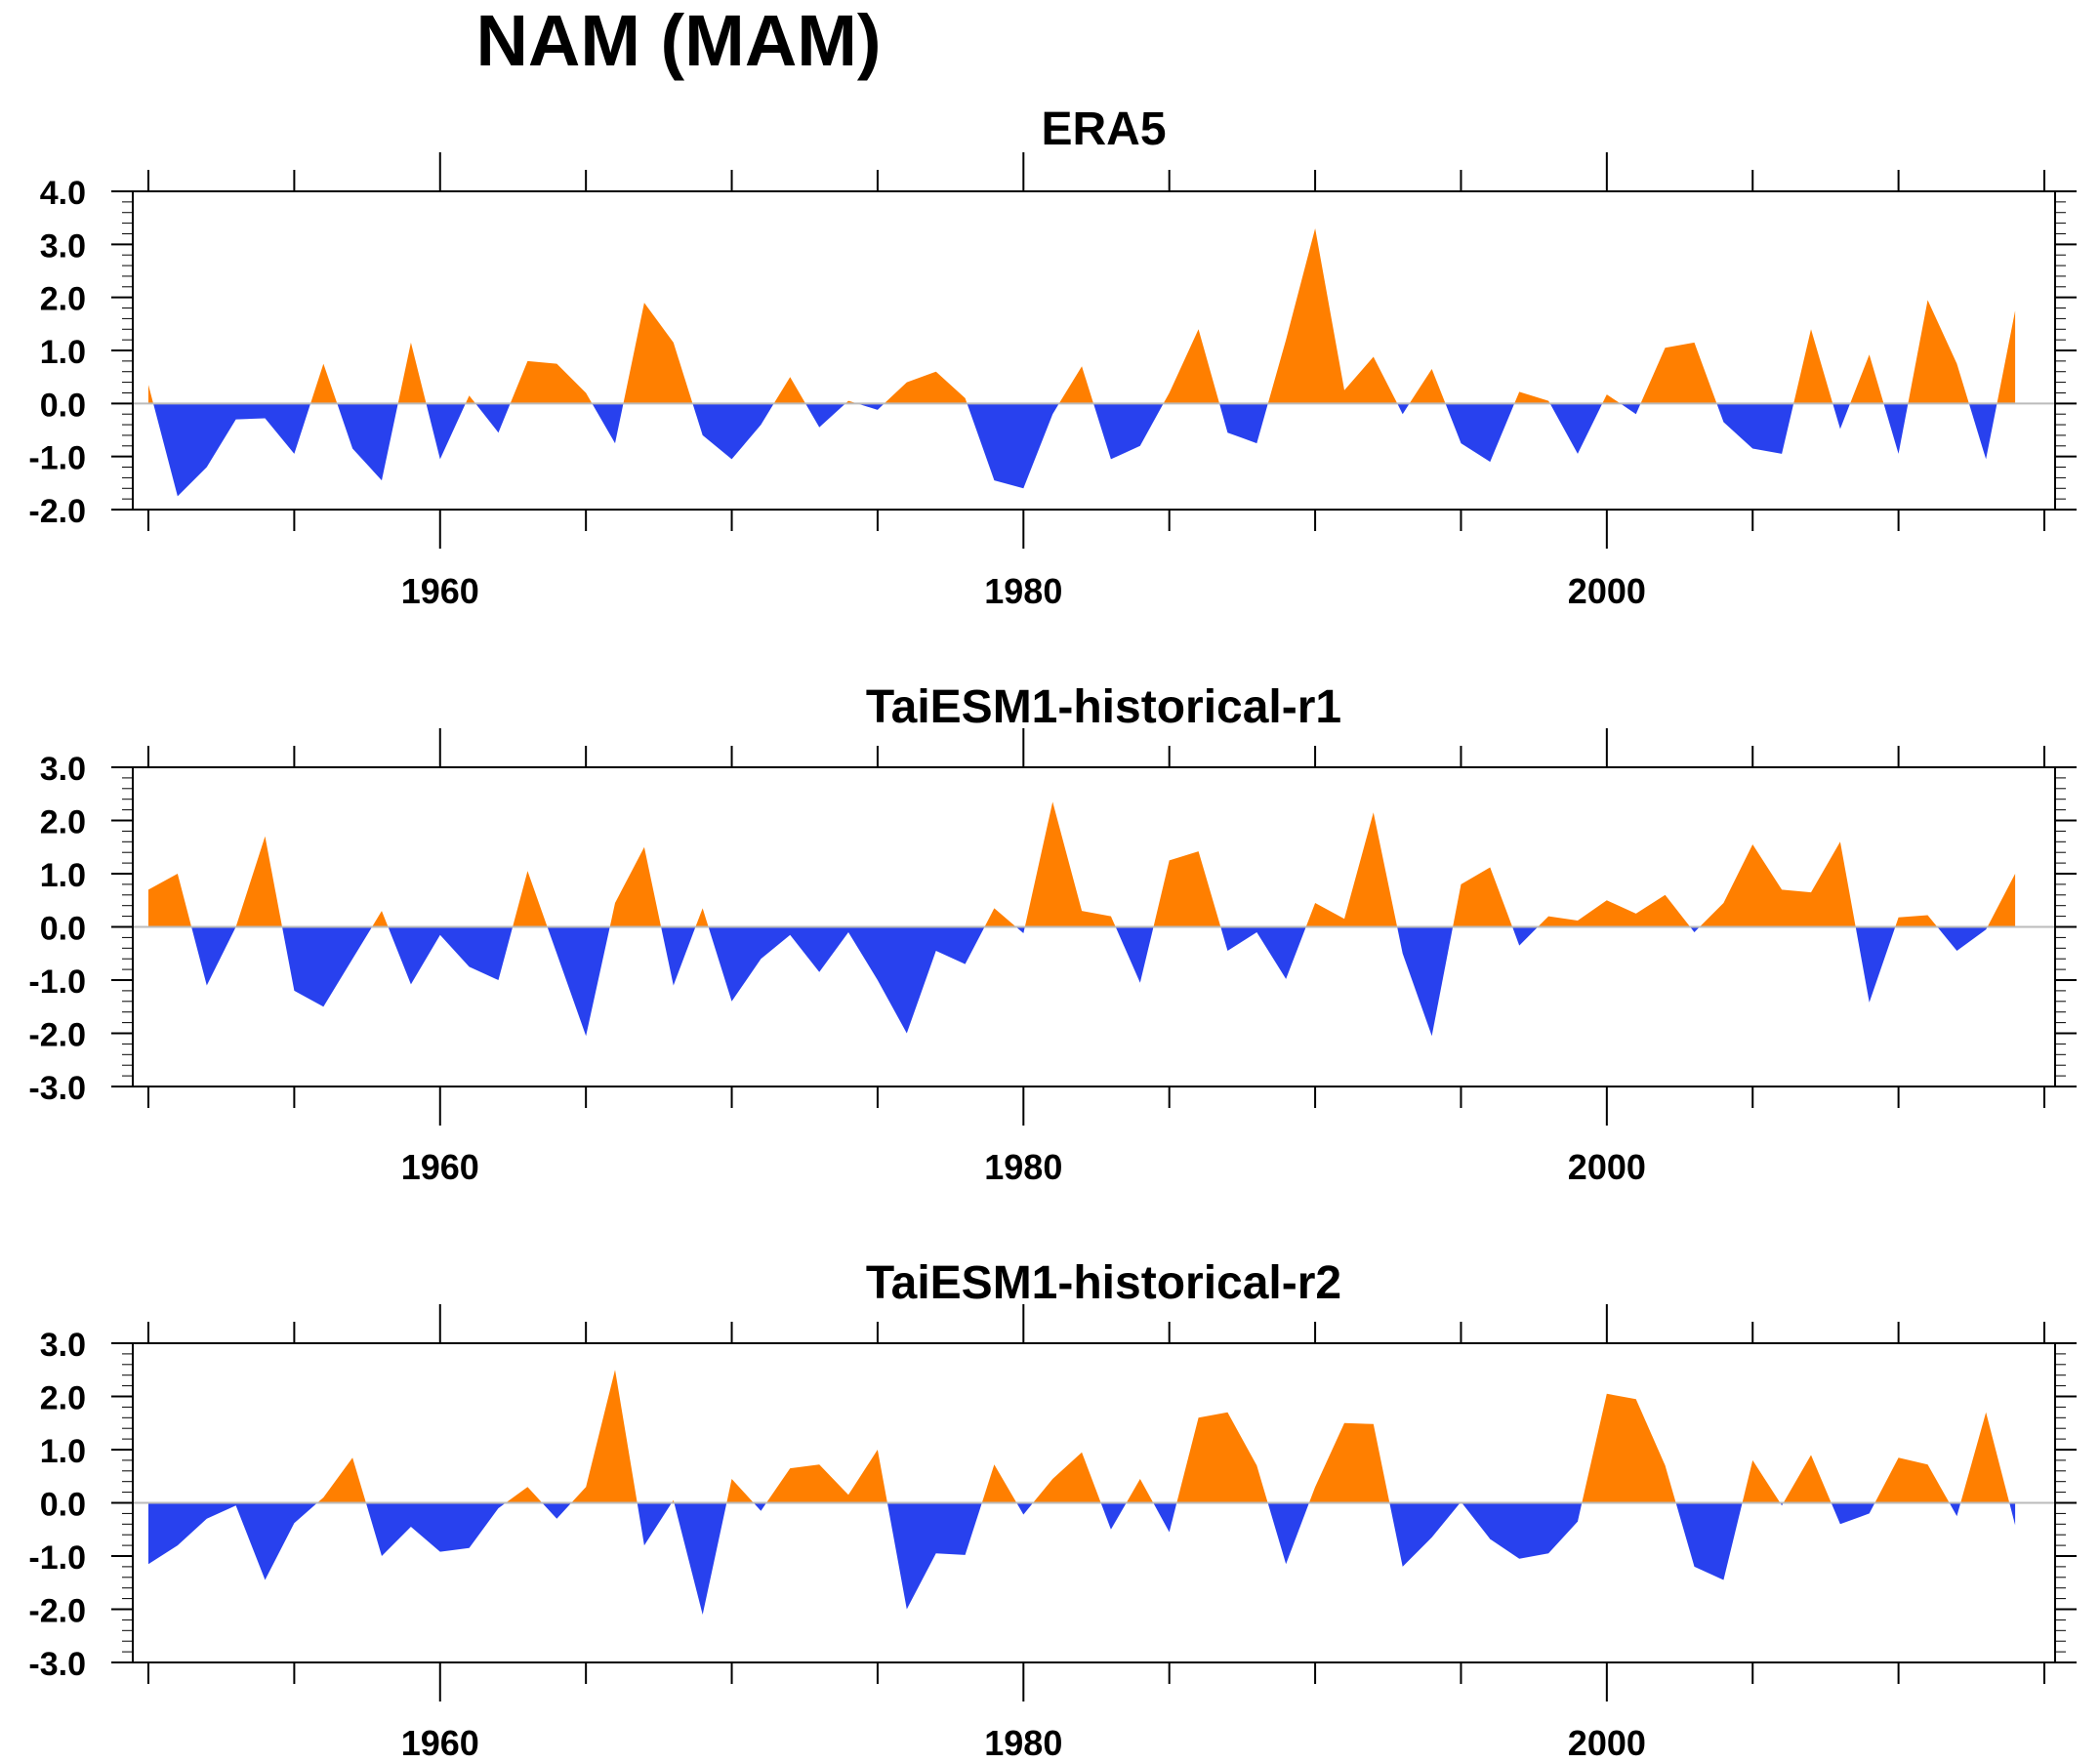  I want to click on chart-title: ERA5, so click(1103, 129).